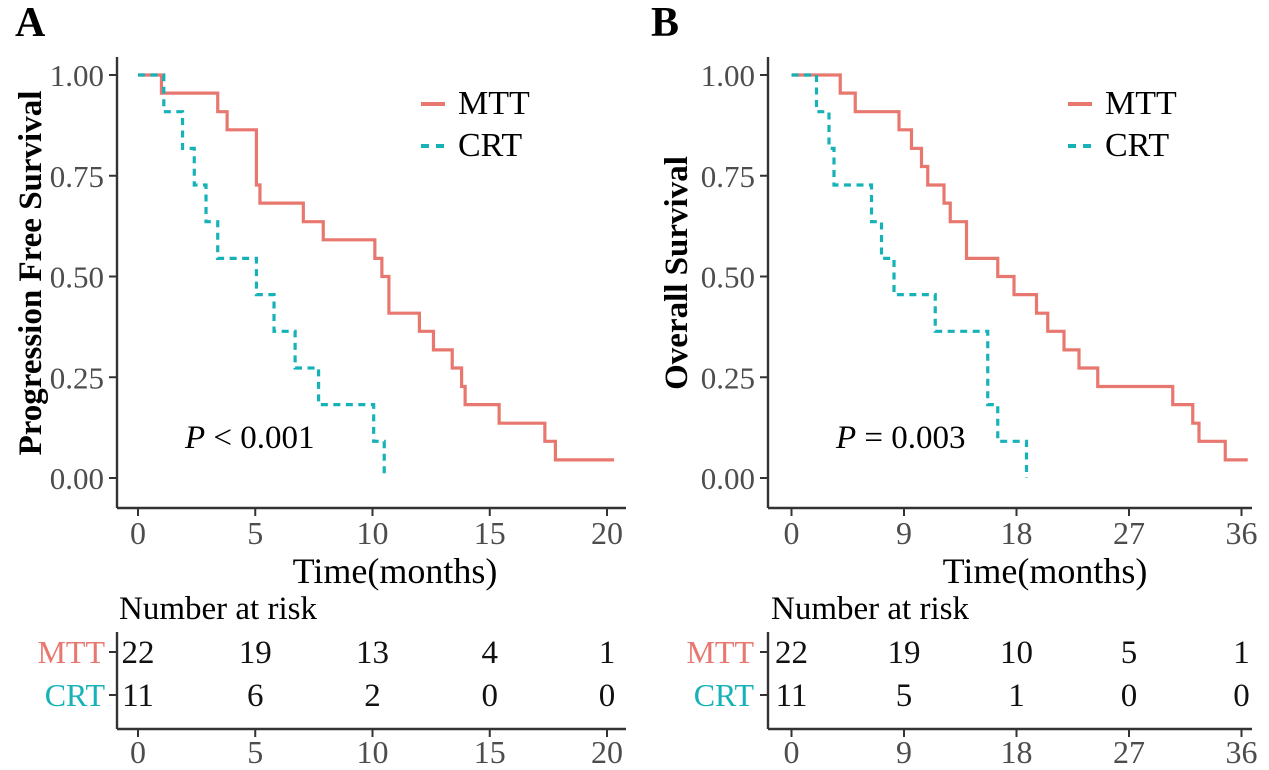 The image size is (1269, 770). I want to click on x-tick-label: 10, so click(373, 533).